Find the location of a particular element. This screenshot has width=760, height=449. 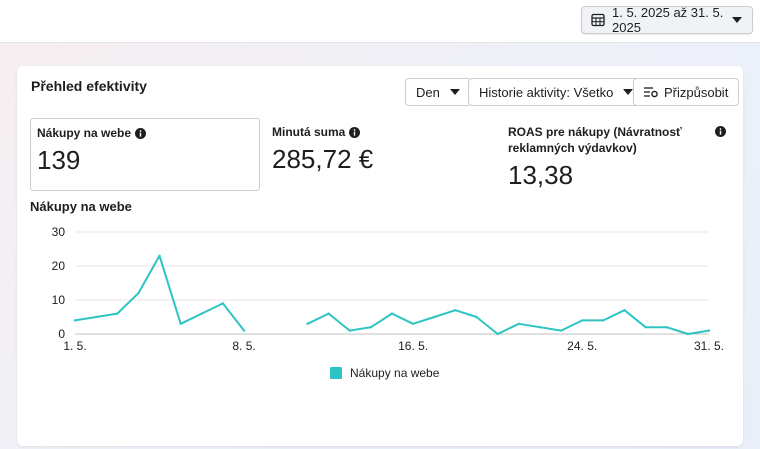

metric-value: 285,72 € is located at coordinates (323, 159).